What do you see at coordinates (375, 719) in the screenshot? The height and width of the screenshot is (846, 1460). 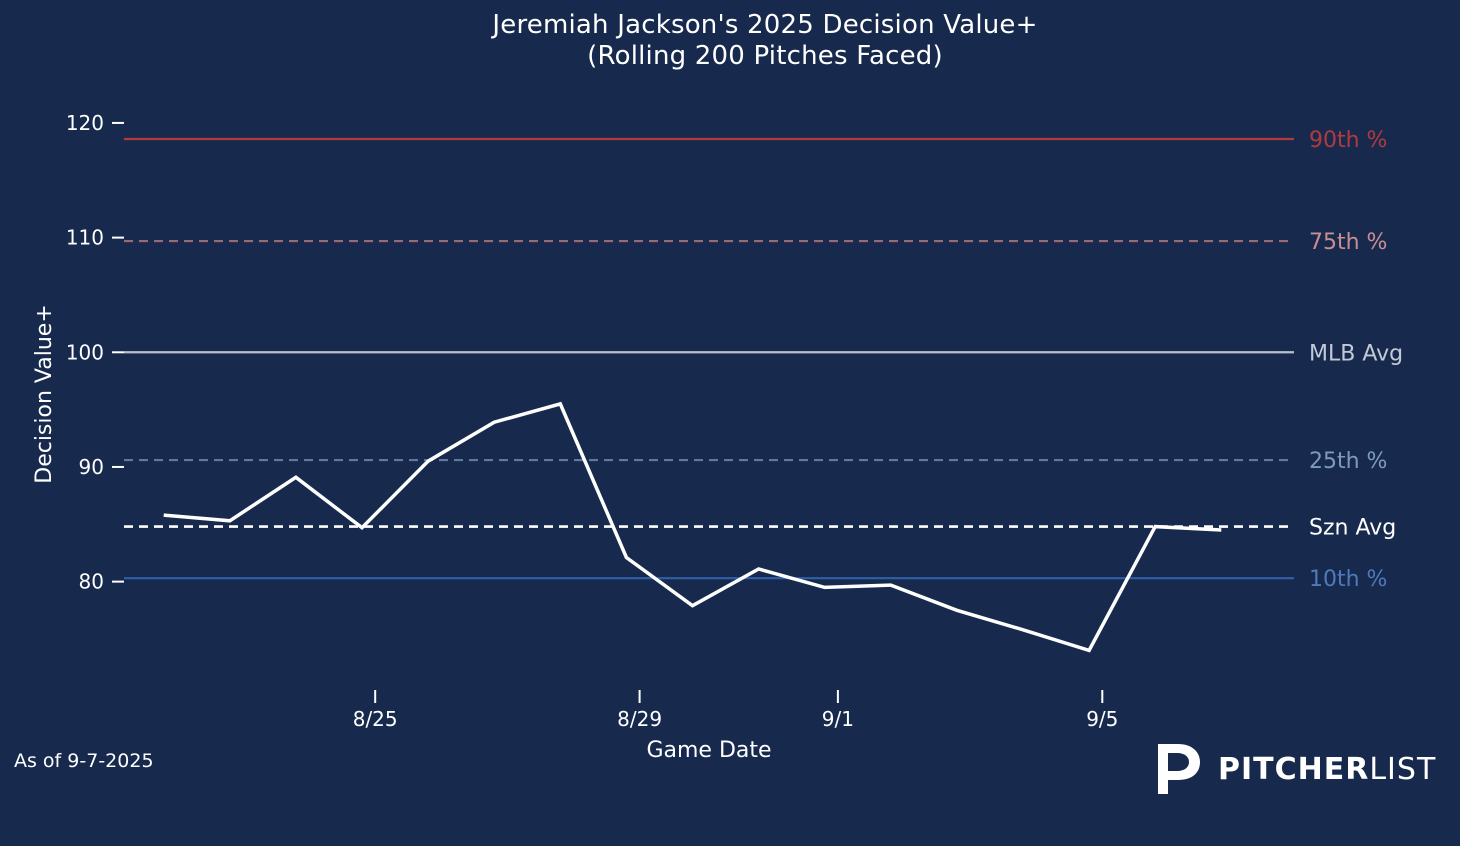 I see `x-tick-label: 8/25` at bounding box center [375, 719].